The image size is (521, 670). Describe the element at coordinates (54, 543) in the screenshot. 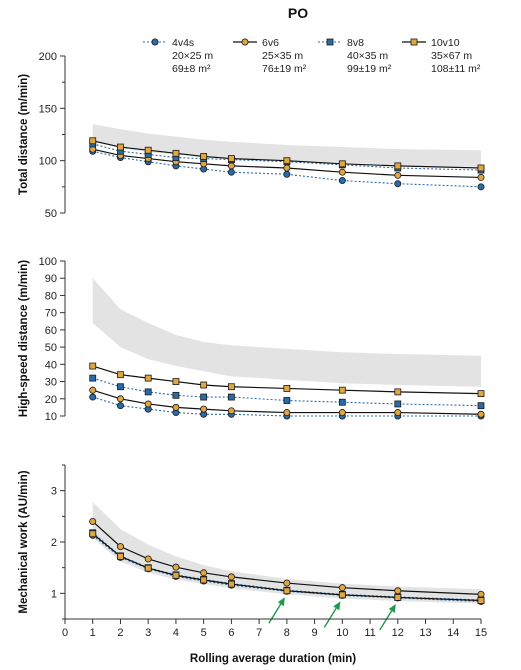

I see `y-tick-label: 2` at that location.